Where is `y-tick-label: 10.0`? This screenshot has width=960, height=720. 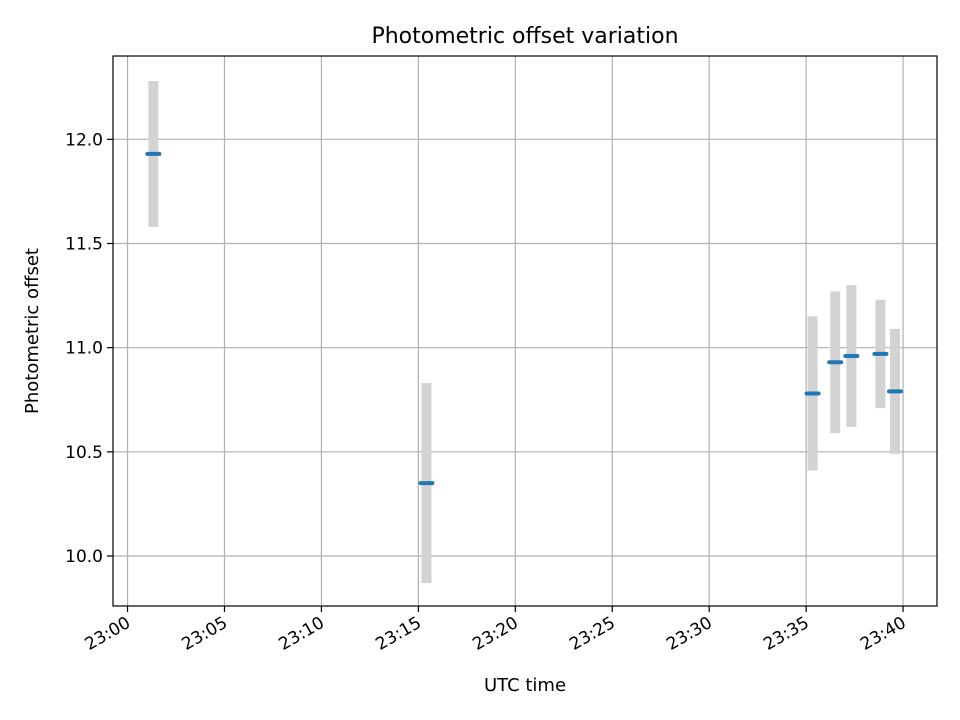
y-tick-label: 10.0 is located at coordinates (84, 557).